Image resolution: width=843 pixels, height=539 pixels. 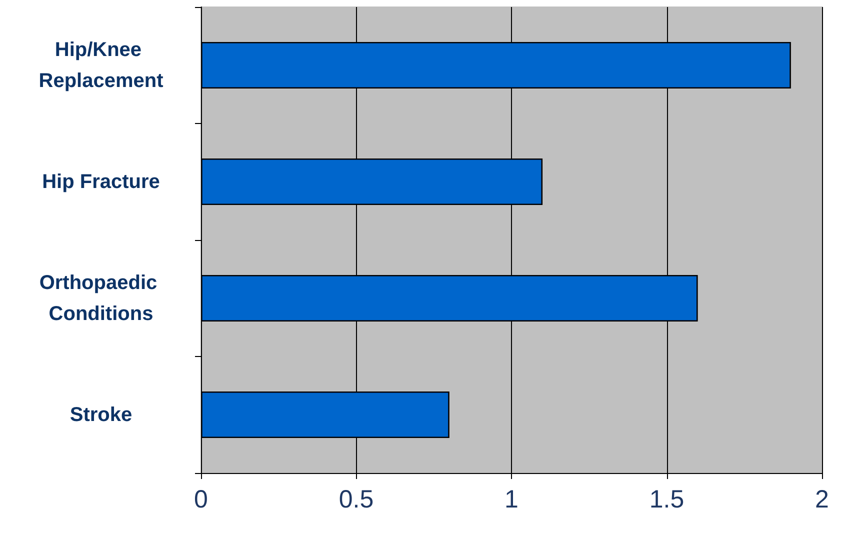 I want to click on y-tick-label: Hip Fracture, so click(x=101, y=181).